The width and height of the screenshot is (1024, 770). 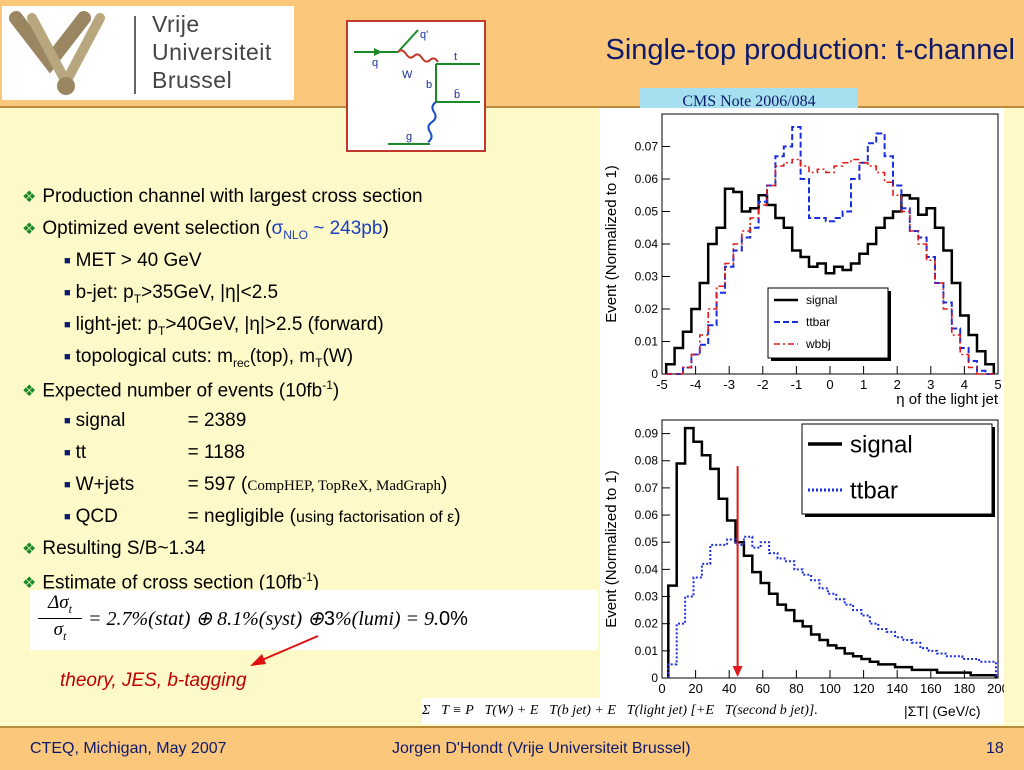 I want to click on x-axis-label: η of the light jet, so click(x=947, y=399).